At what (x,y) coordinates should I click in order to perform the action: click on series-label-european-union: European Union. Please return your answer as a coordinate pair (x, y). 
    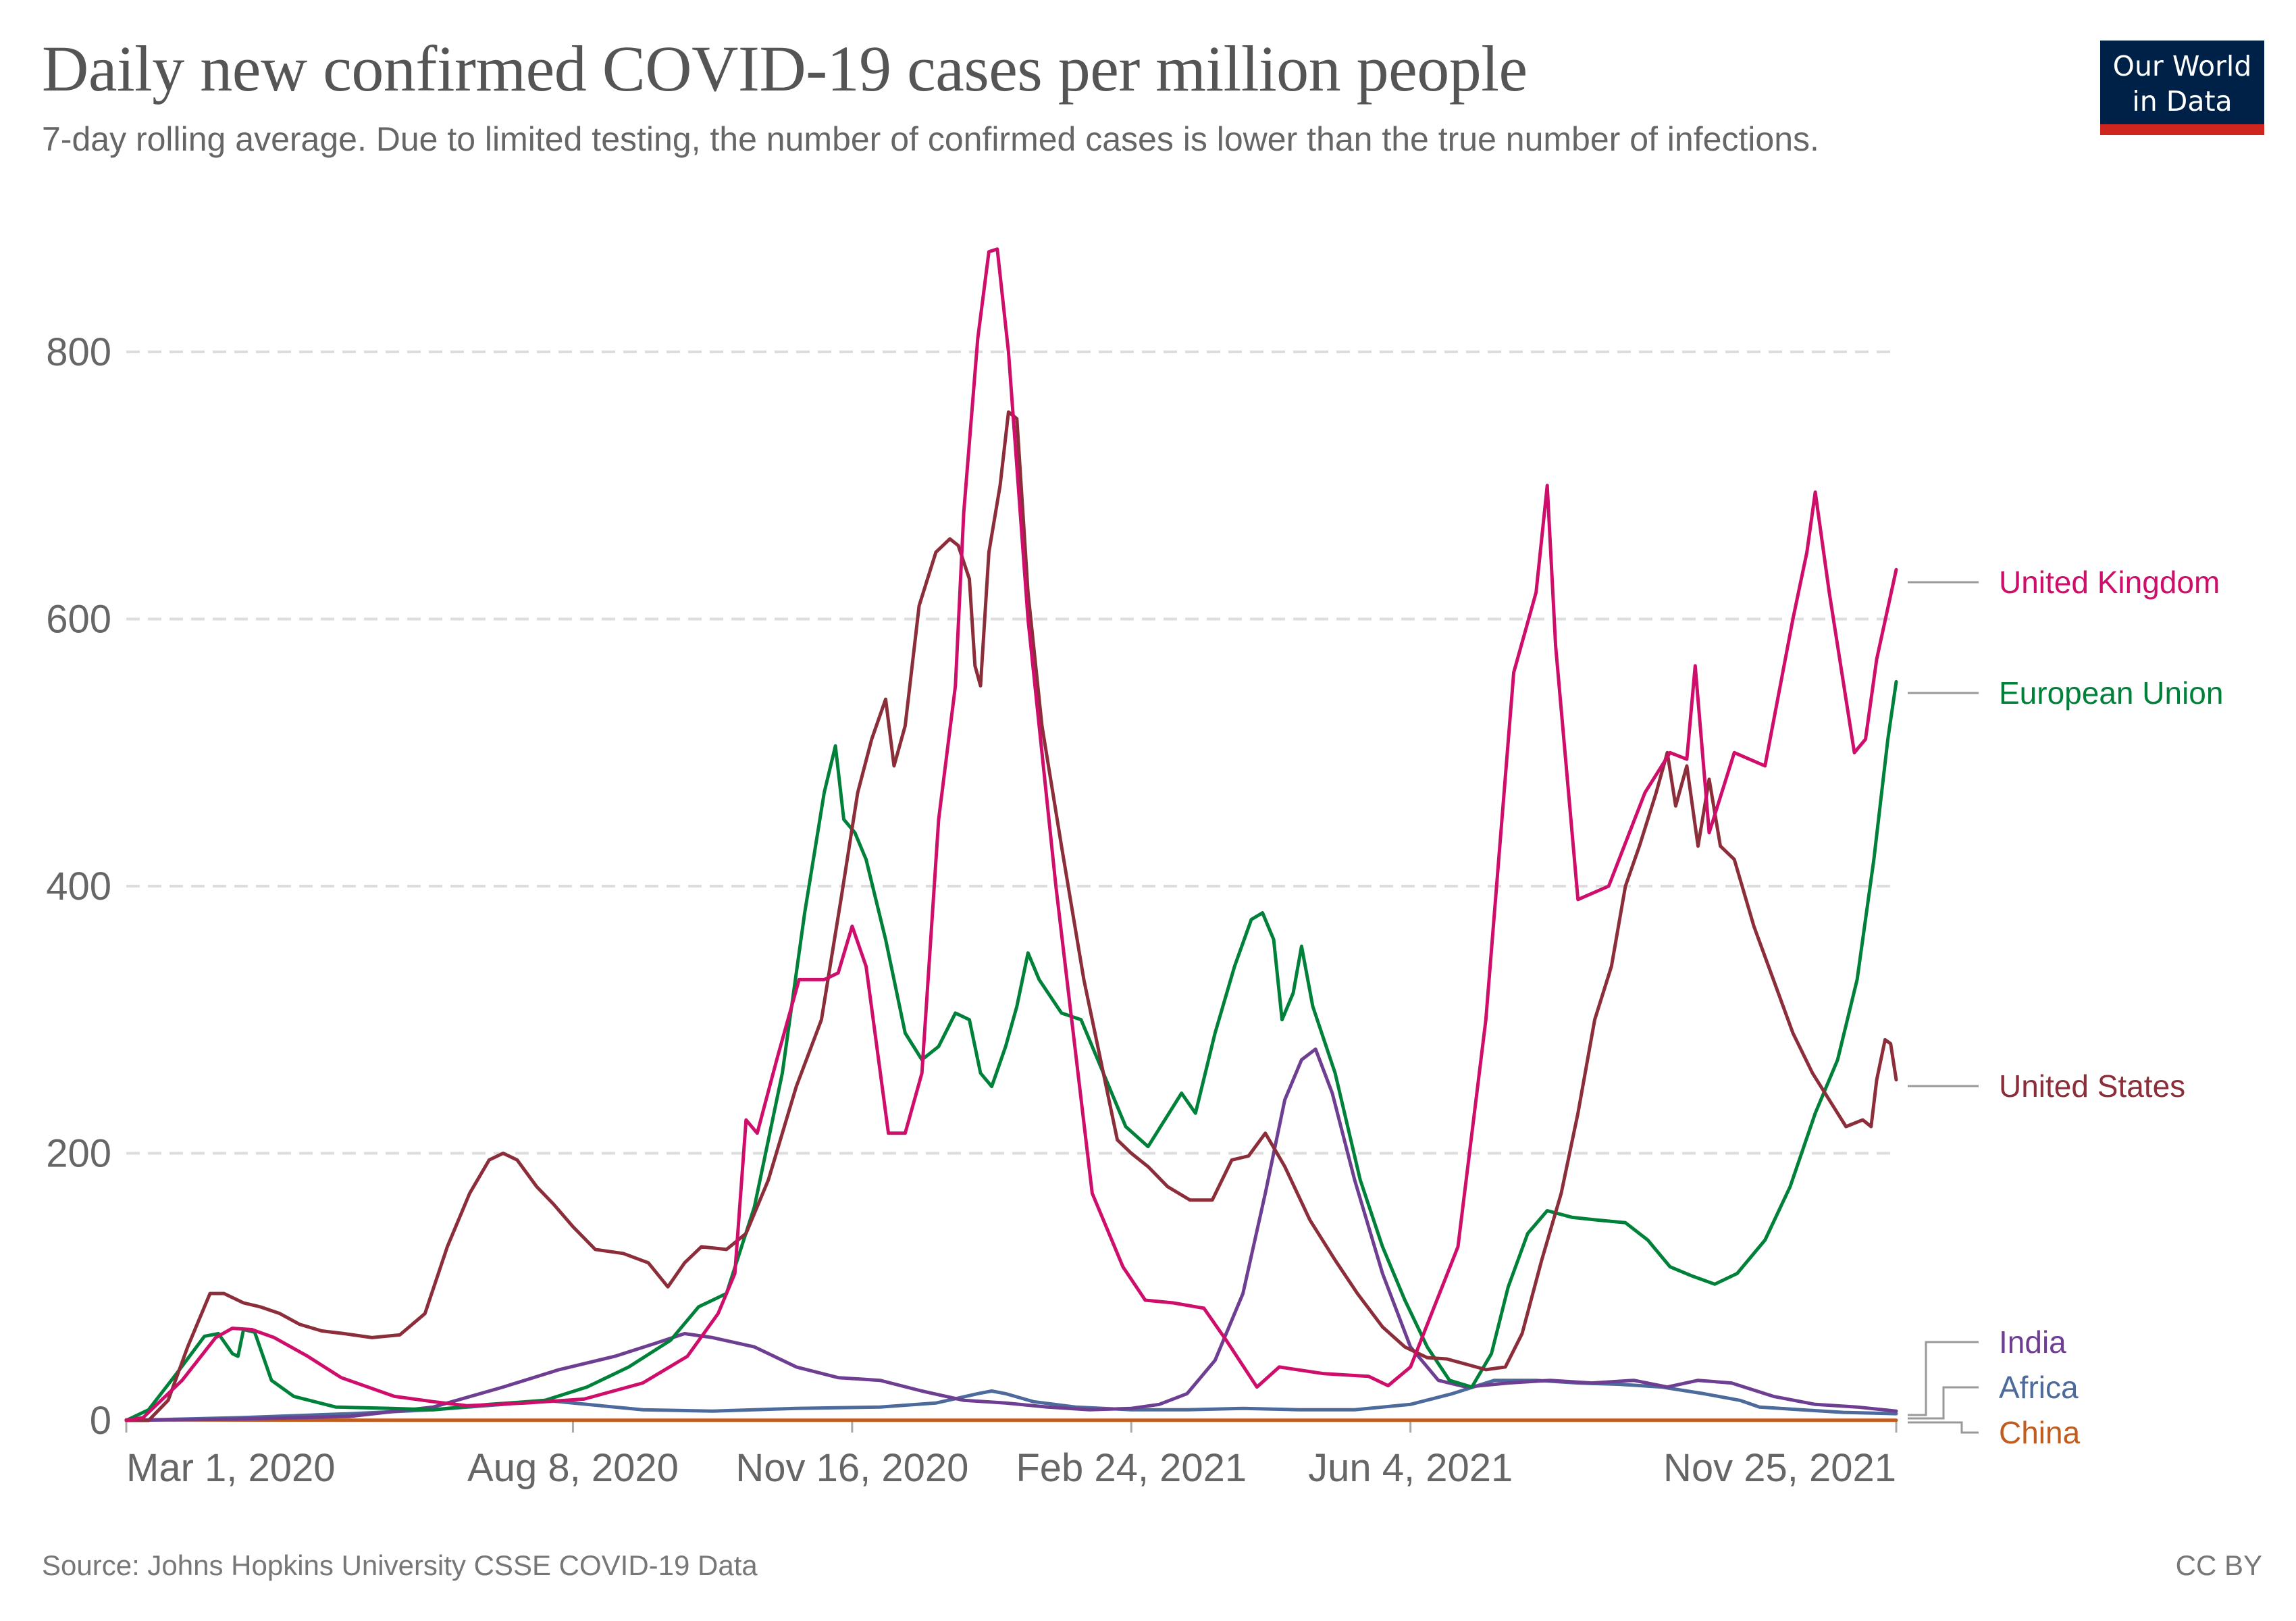
    Looking at the image, I should click on (2111, 693).